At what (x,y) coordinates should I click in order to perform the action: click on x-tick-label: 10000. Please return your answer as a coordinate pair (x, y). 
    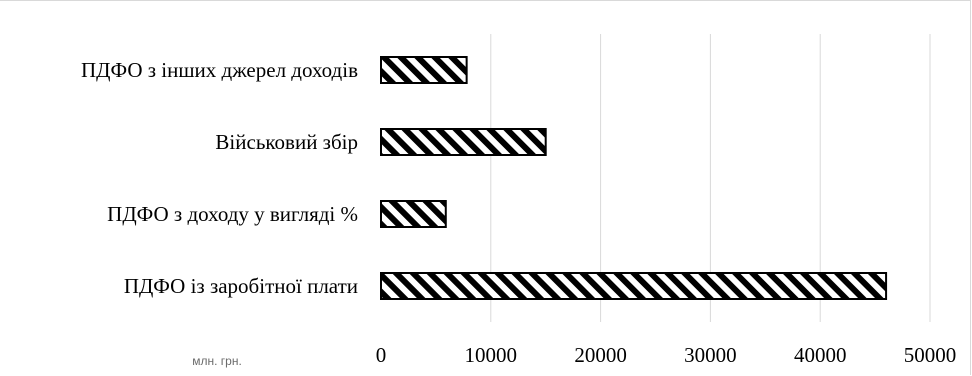
    Looking at the image, I should click on (491, 355).